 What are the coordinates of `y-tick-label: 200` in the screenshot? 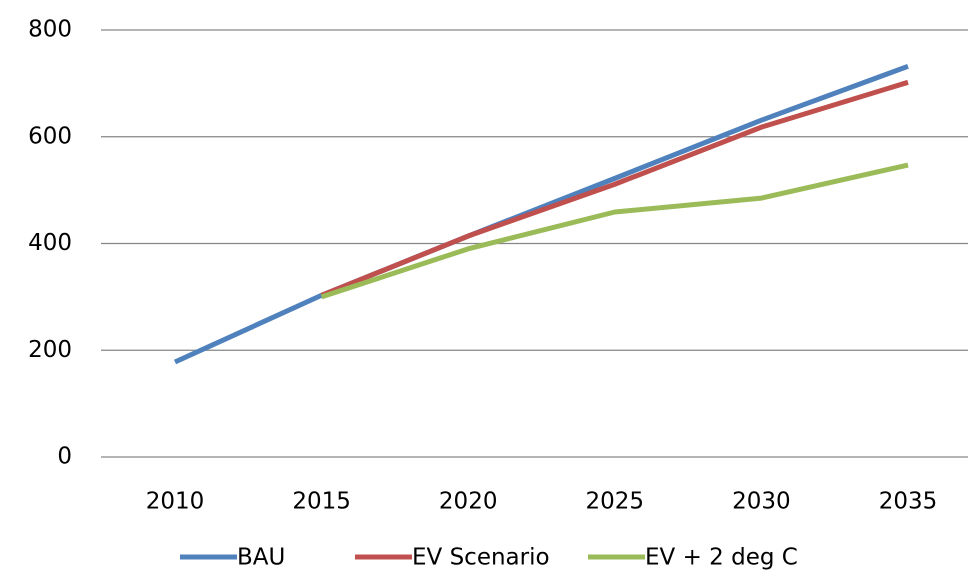 It's located at (50, 350).